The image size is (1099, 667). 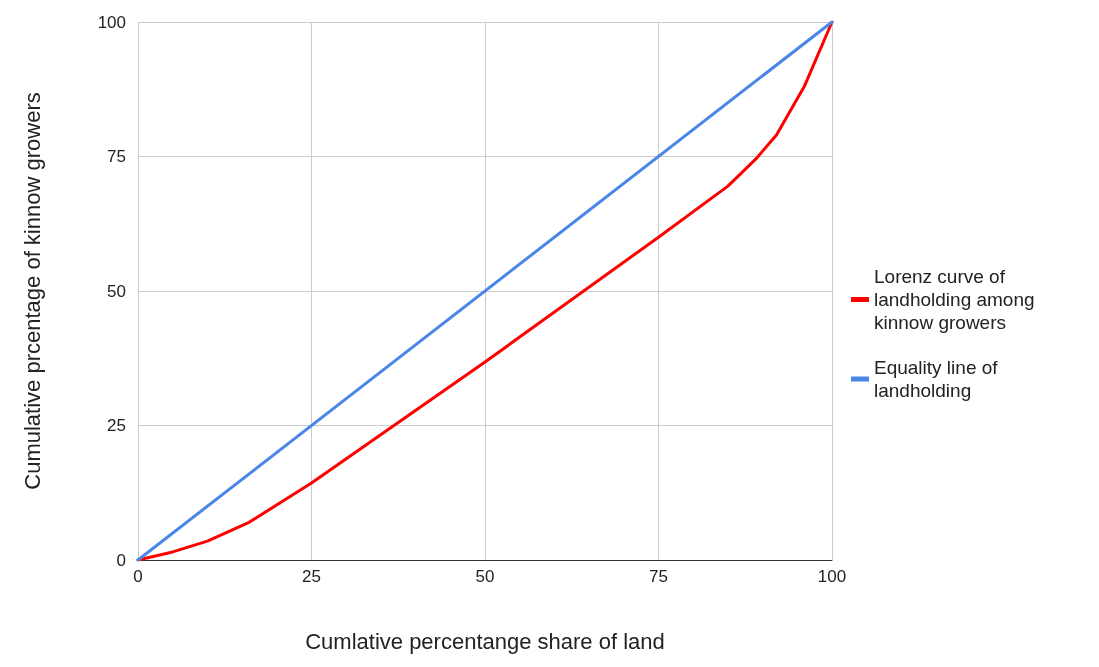 What do you see at coordinates (485, 576) in the screenshot?
I see `x-tick-label: 50` at bounding box center [485, 576].